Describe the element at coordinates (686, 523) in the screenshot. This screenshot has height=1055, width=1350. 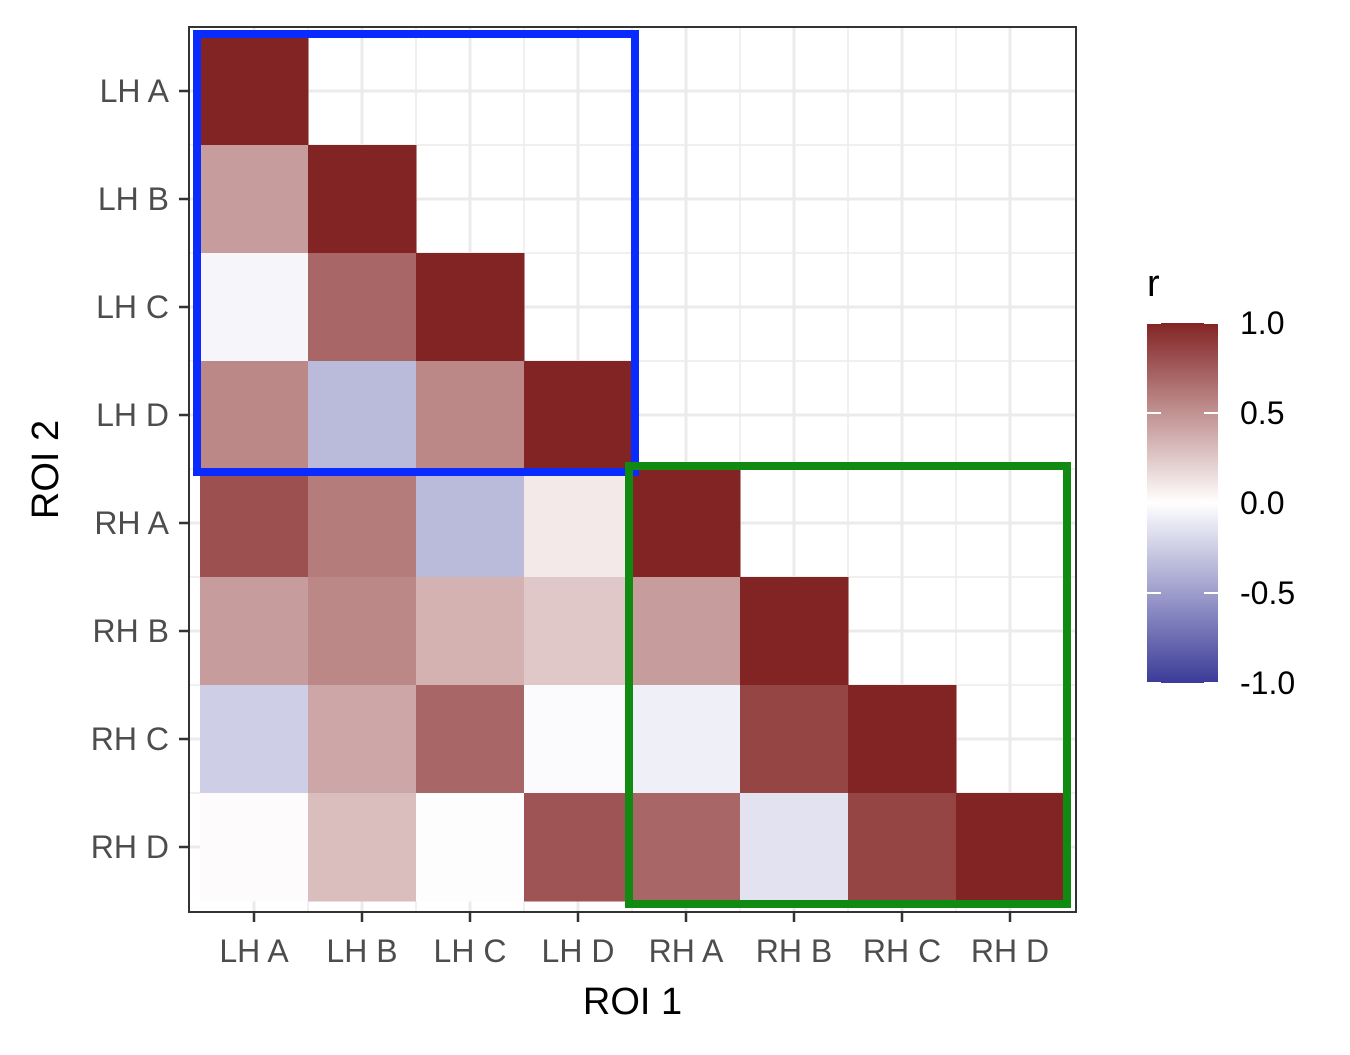
I see `heatmap-cell-rh-a-rh-a` at that location.